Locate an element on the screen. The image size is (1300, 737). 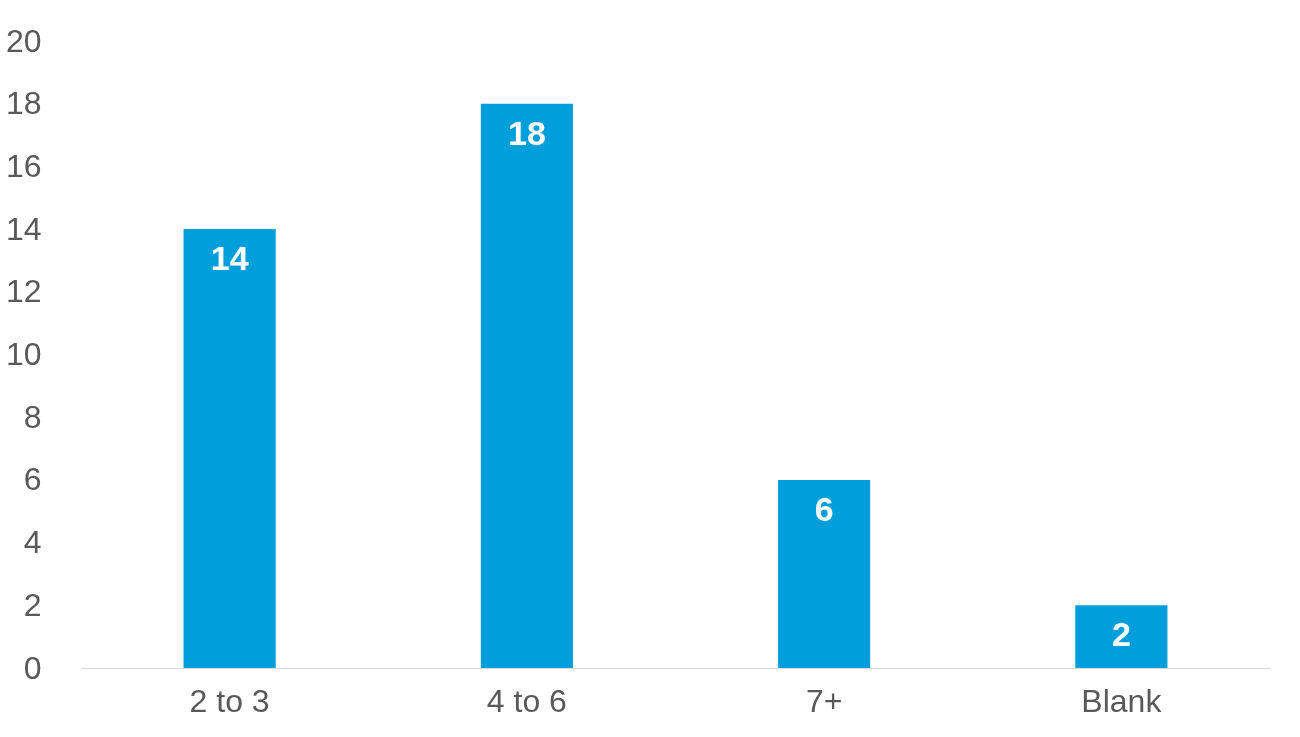
y-tick-label: 18 is located at coordinates (23, 103).